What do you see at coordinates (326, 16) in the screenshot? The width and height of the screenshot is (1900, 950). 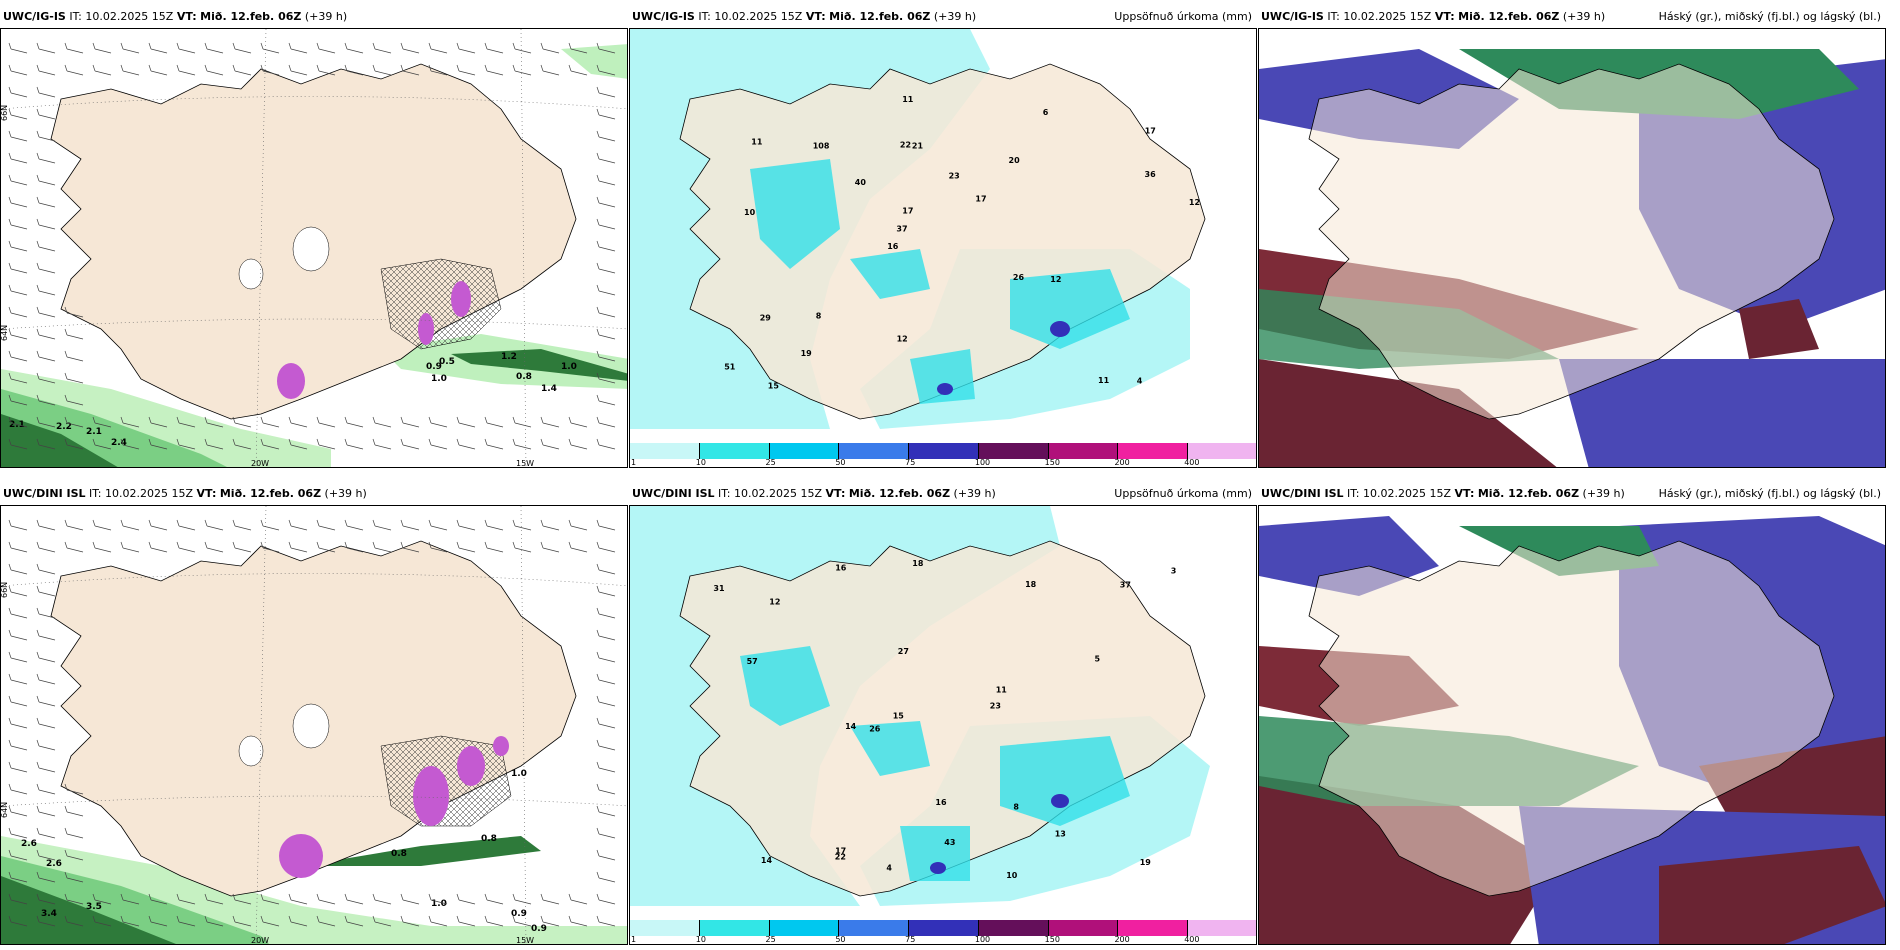 I see `lead-time: (+39 h)` at bounding box center [326, 16].